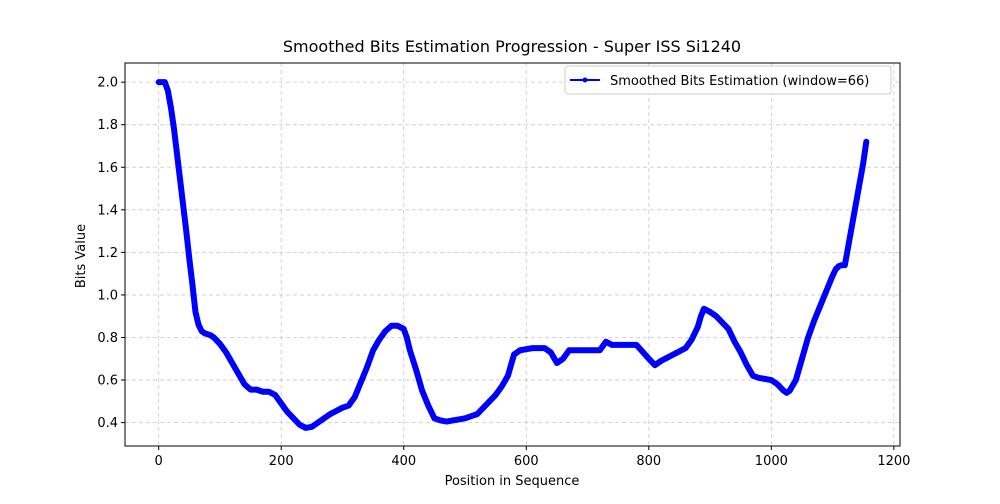  I want to click on y-tick-label: 1.0, so click(107, 295).